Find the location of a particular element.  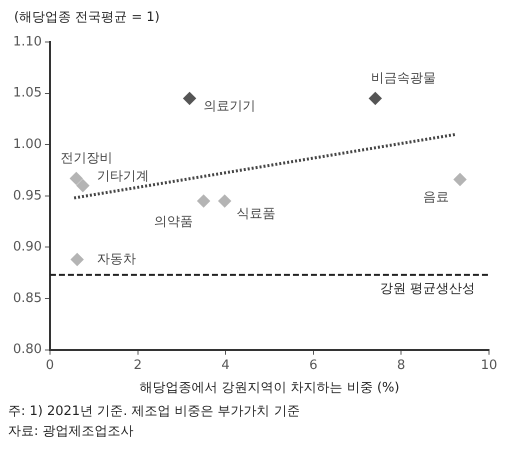

annotation: 자동차 is located at coordinates (116, 259).